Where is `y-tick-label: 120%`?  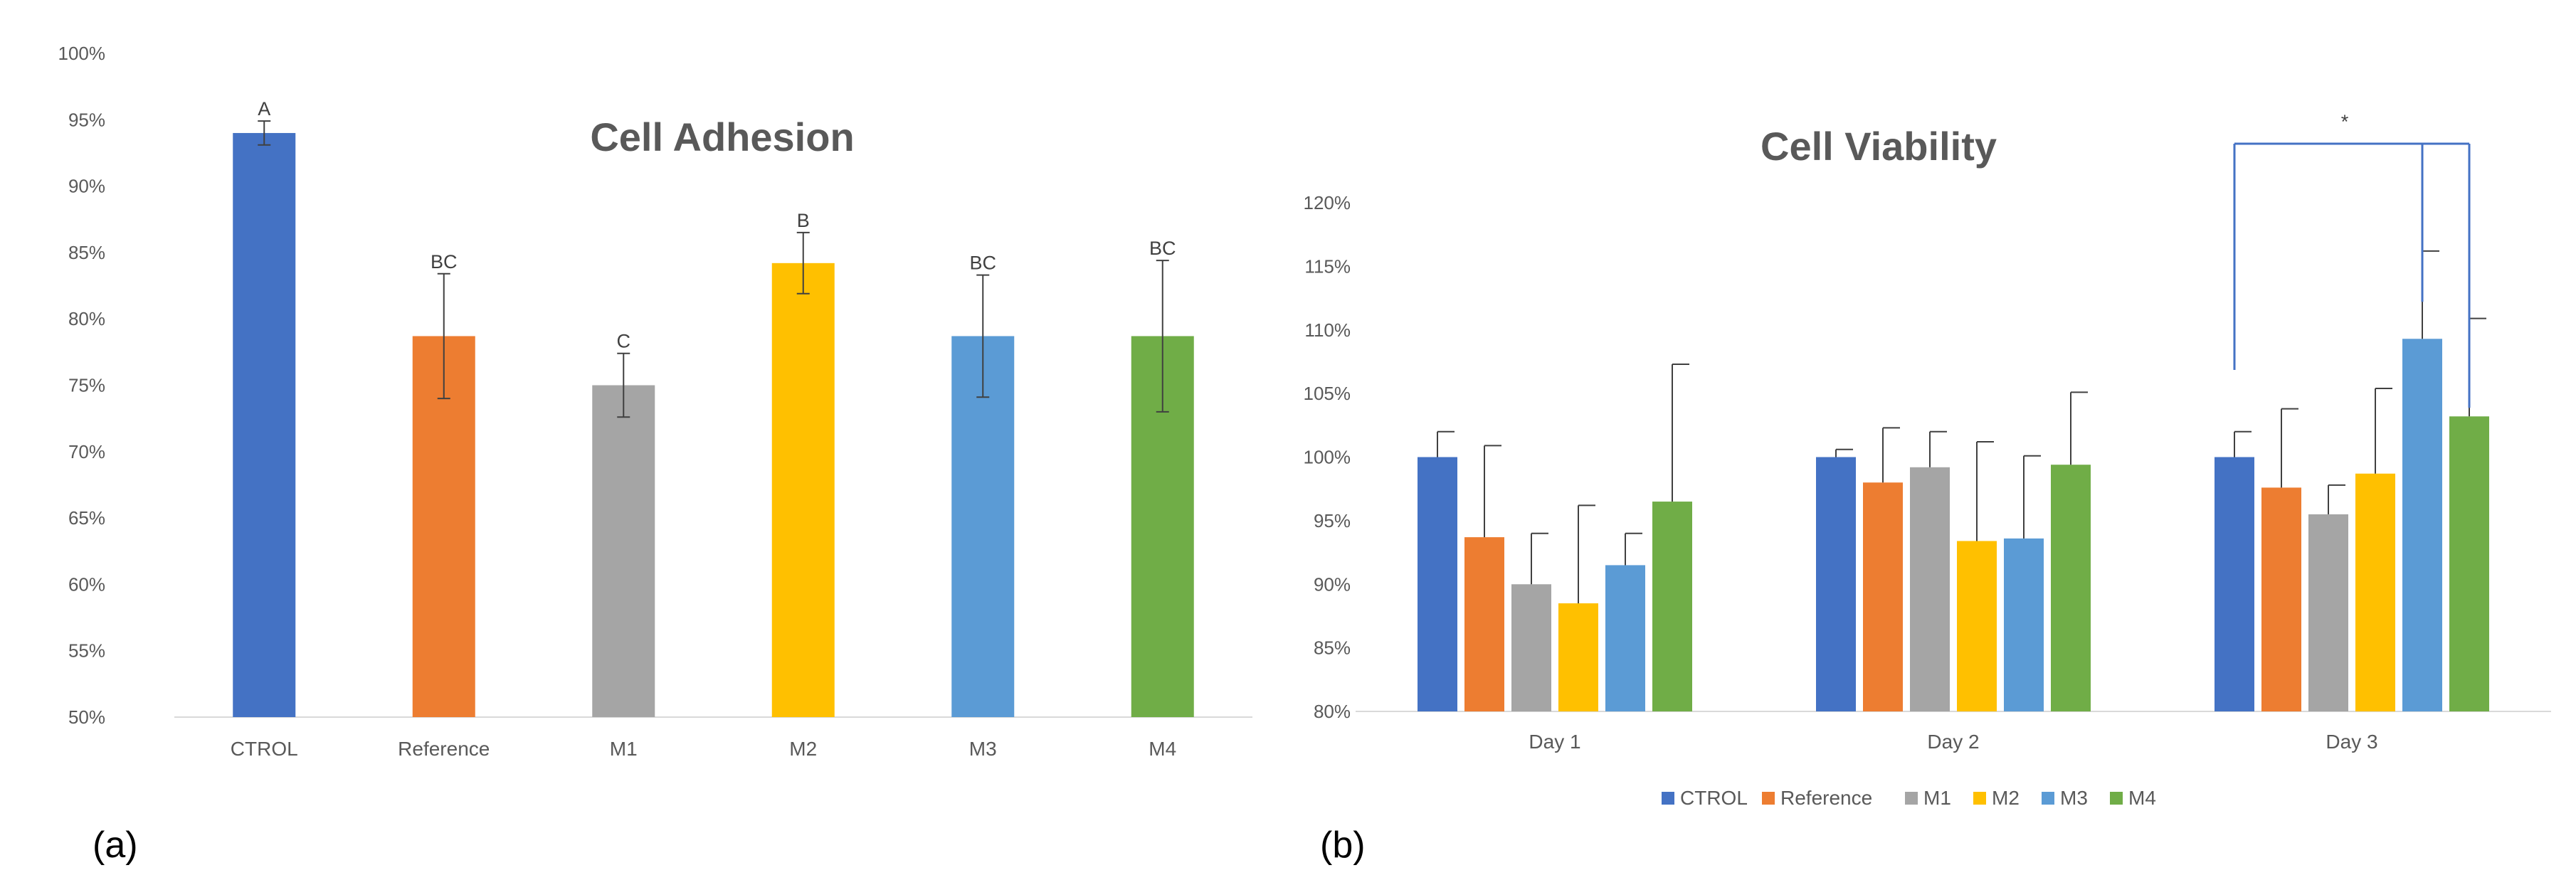 y-tick-label: 120% is located at coordinates (1327, 202).